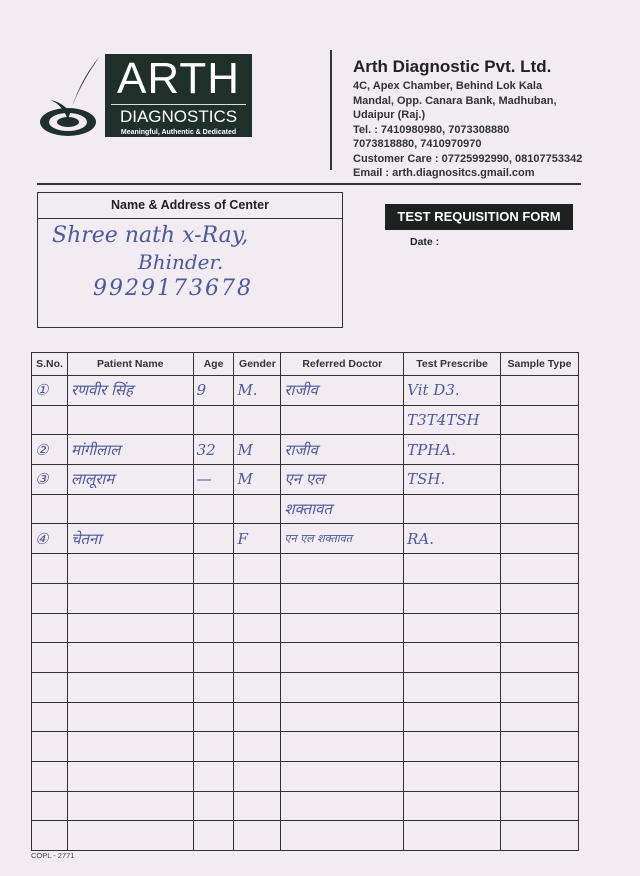 The width and height of the screenshot is (640, 876). Describe the element at coordinates (331, 110) in the screenshot. I see `divider` at that location.